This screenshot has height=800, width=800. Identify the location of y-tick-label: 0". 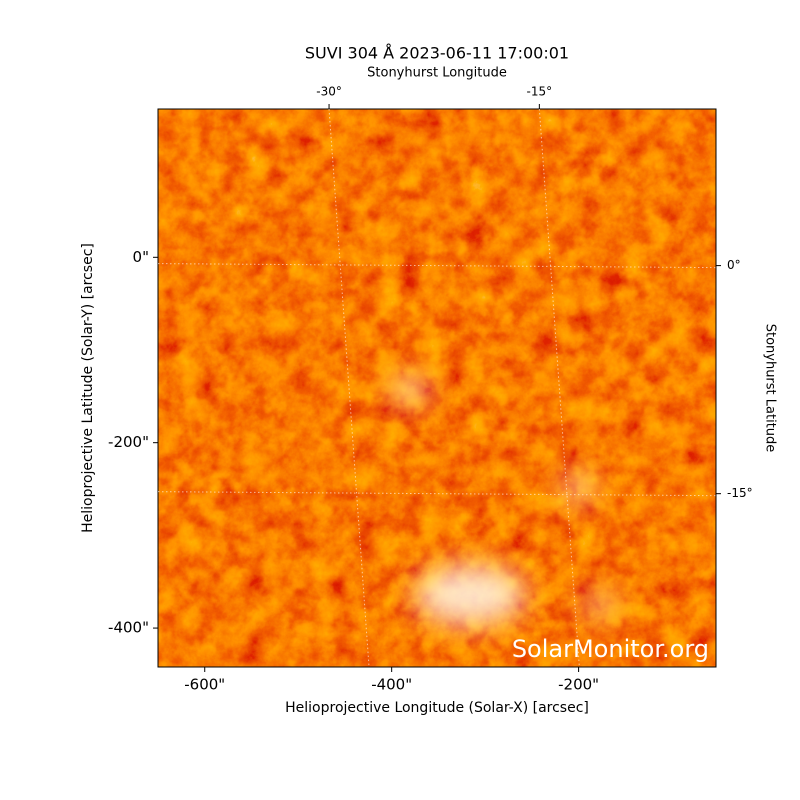
(141, 257).